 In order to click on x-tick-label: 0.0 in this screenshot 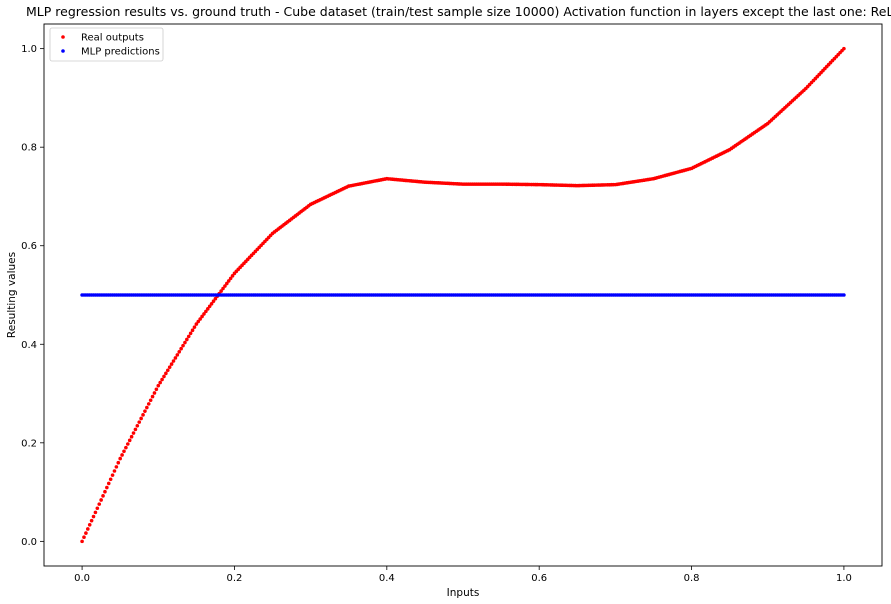, I will do `click(82, 578)`.